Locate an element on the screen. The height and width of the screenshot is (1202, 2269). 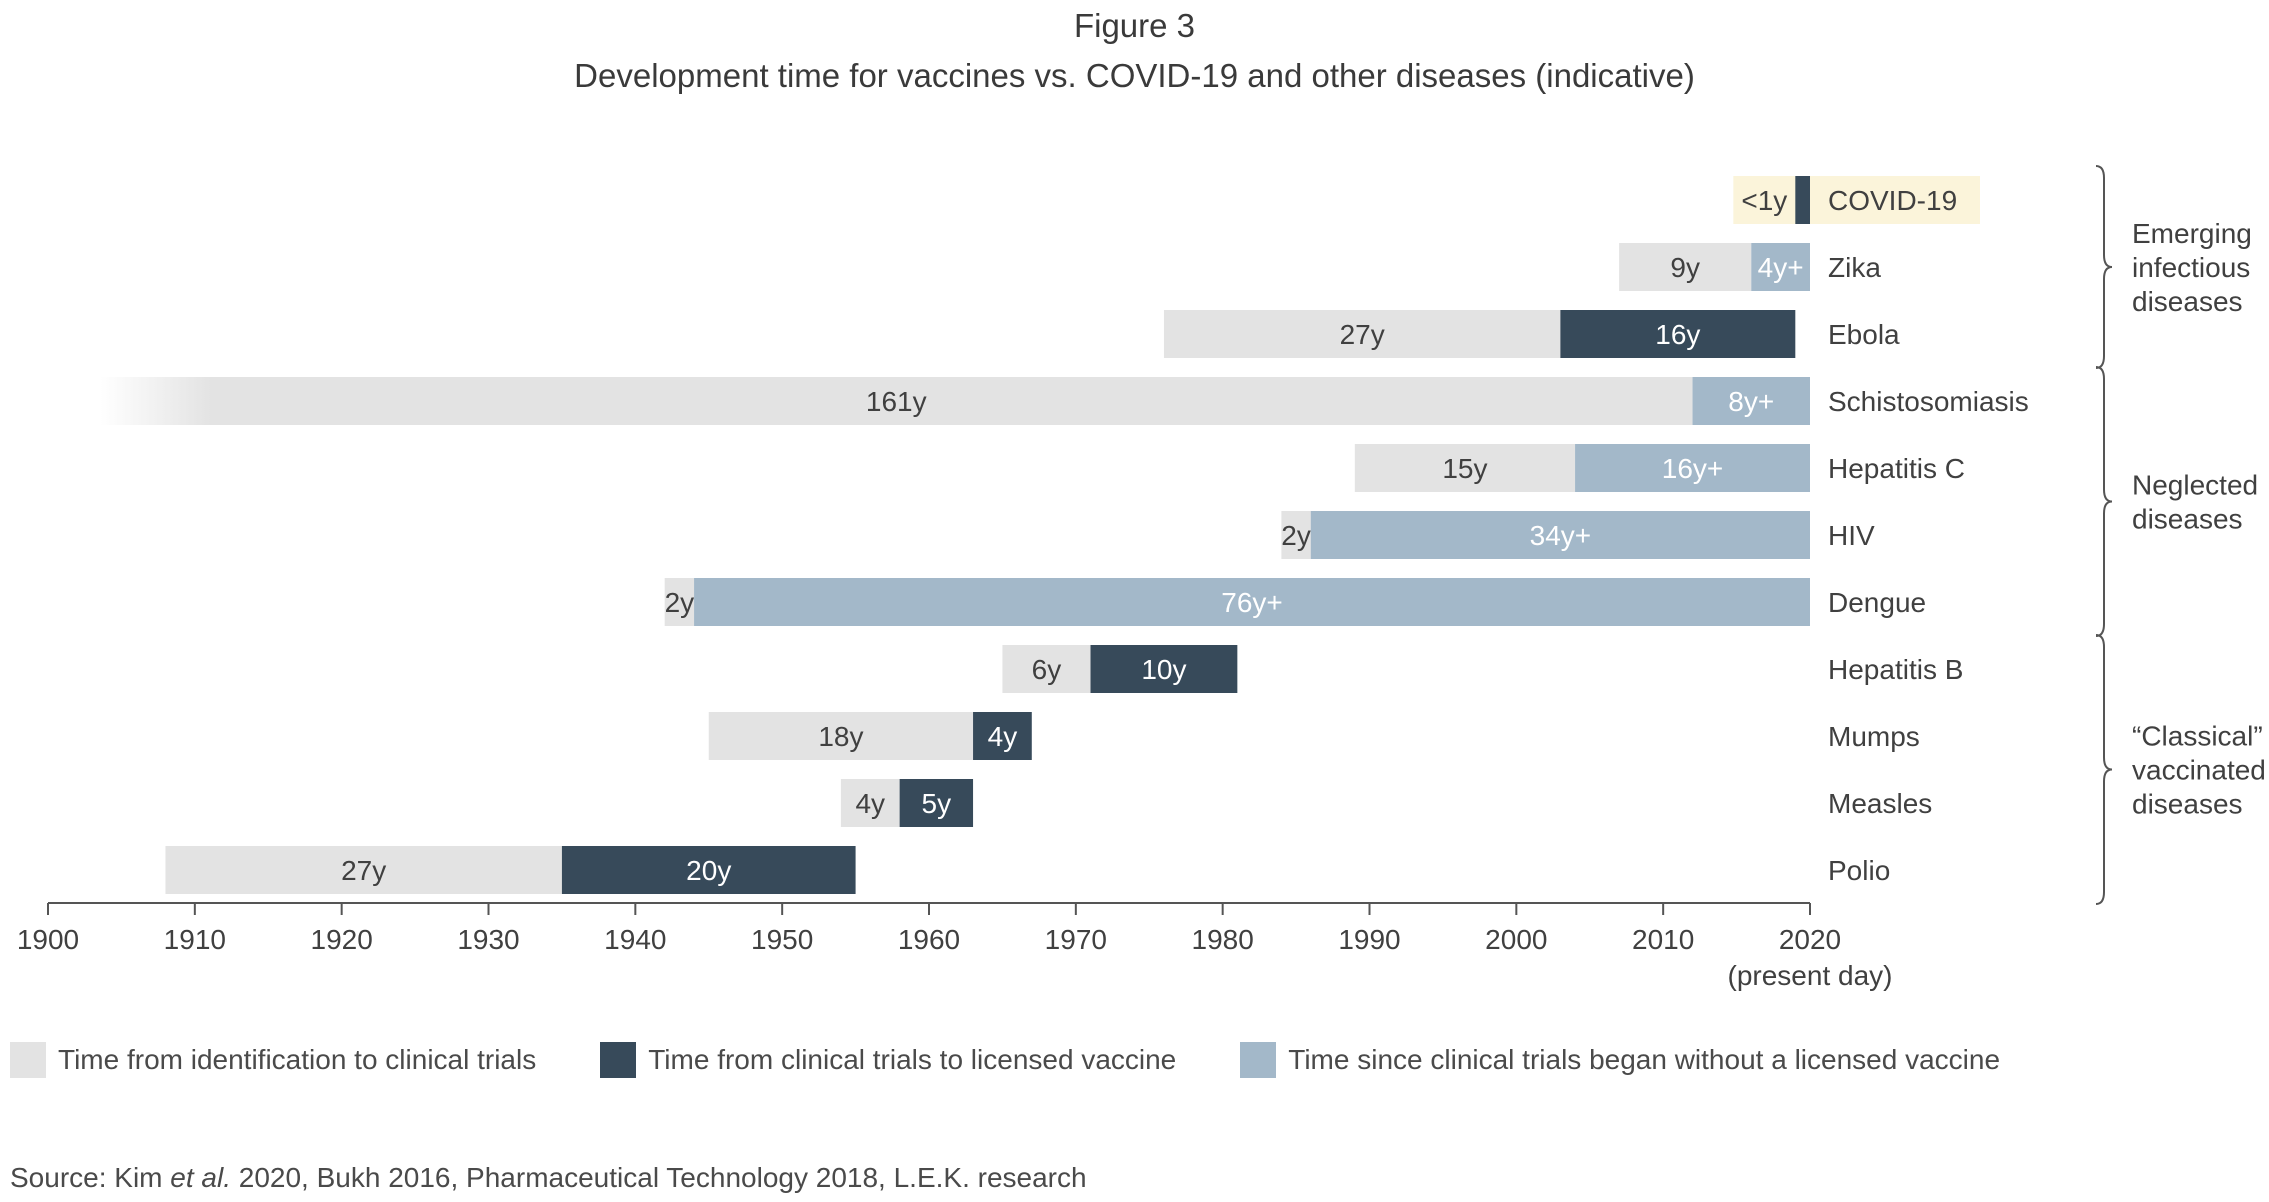
legend-swatch-identification is located at coordinates (28, 1060).